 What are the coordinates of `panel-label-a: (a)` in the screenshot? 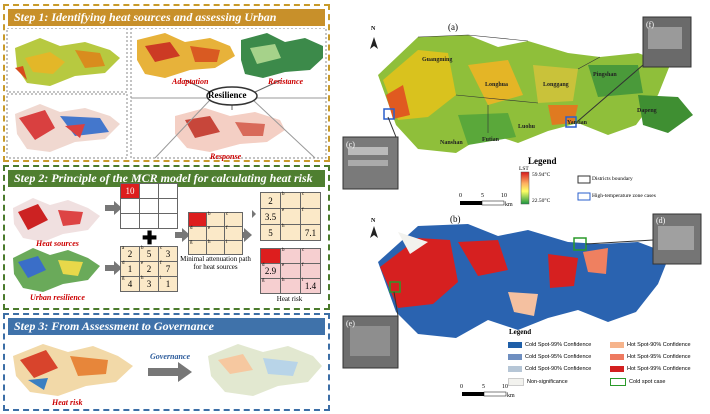 It's located at (453, 27).